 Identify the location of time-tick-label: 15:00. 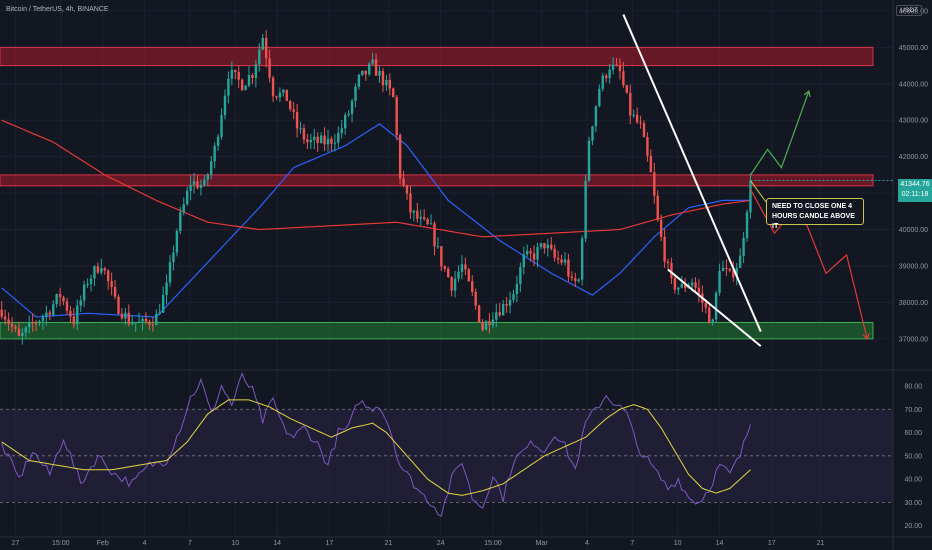
(493, 543).